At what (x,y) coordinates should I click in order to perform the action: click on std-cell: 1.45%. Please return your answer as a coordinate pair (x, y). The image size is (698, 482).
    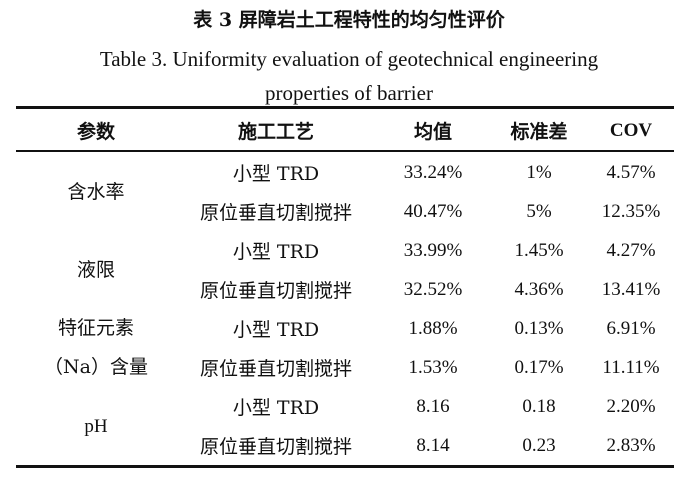
    Looking at the image, I should click on (539, 250).